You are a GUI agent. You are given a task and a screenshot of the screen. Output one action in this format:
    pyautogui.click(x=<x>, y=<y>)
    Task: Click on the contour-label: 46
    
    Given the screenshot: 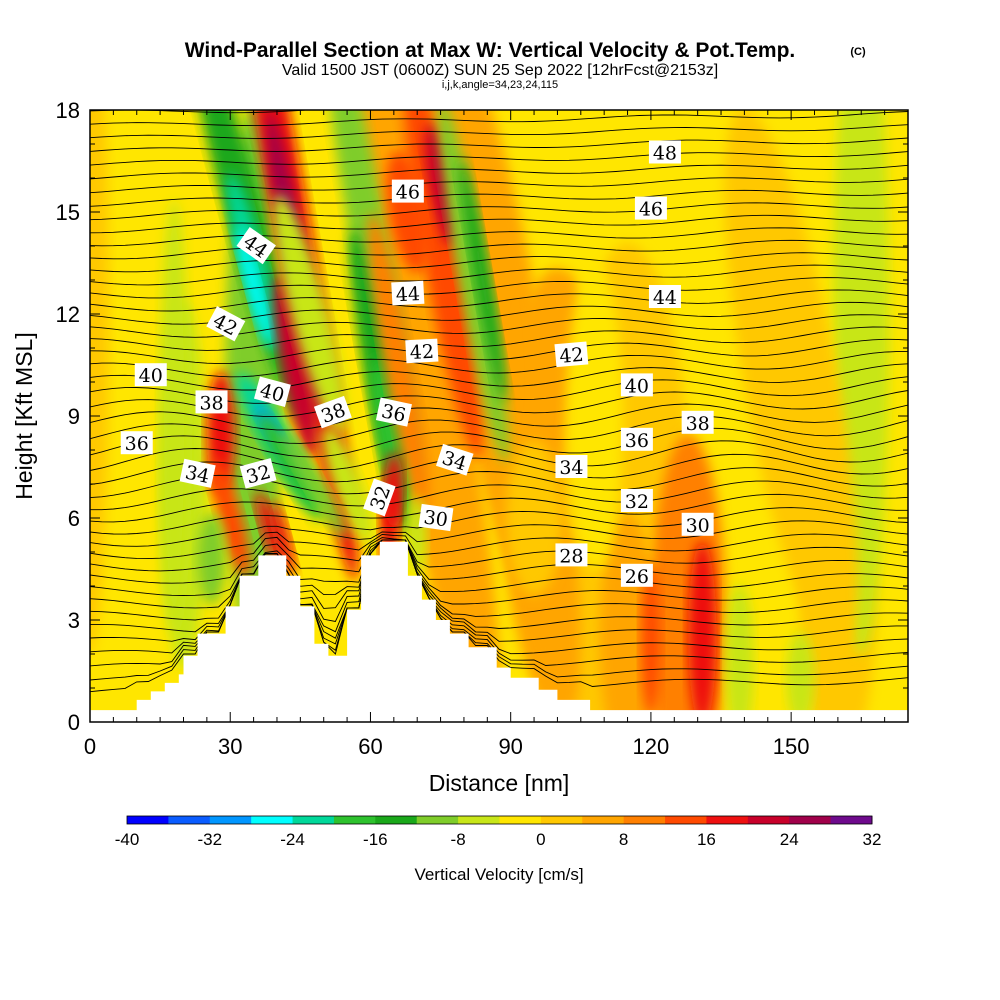 What is the action you would take?
    pyautogui.click(x=407, y=191)
    